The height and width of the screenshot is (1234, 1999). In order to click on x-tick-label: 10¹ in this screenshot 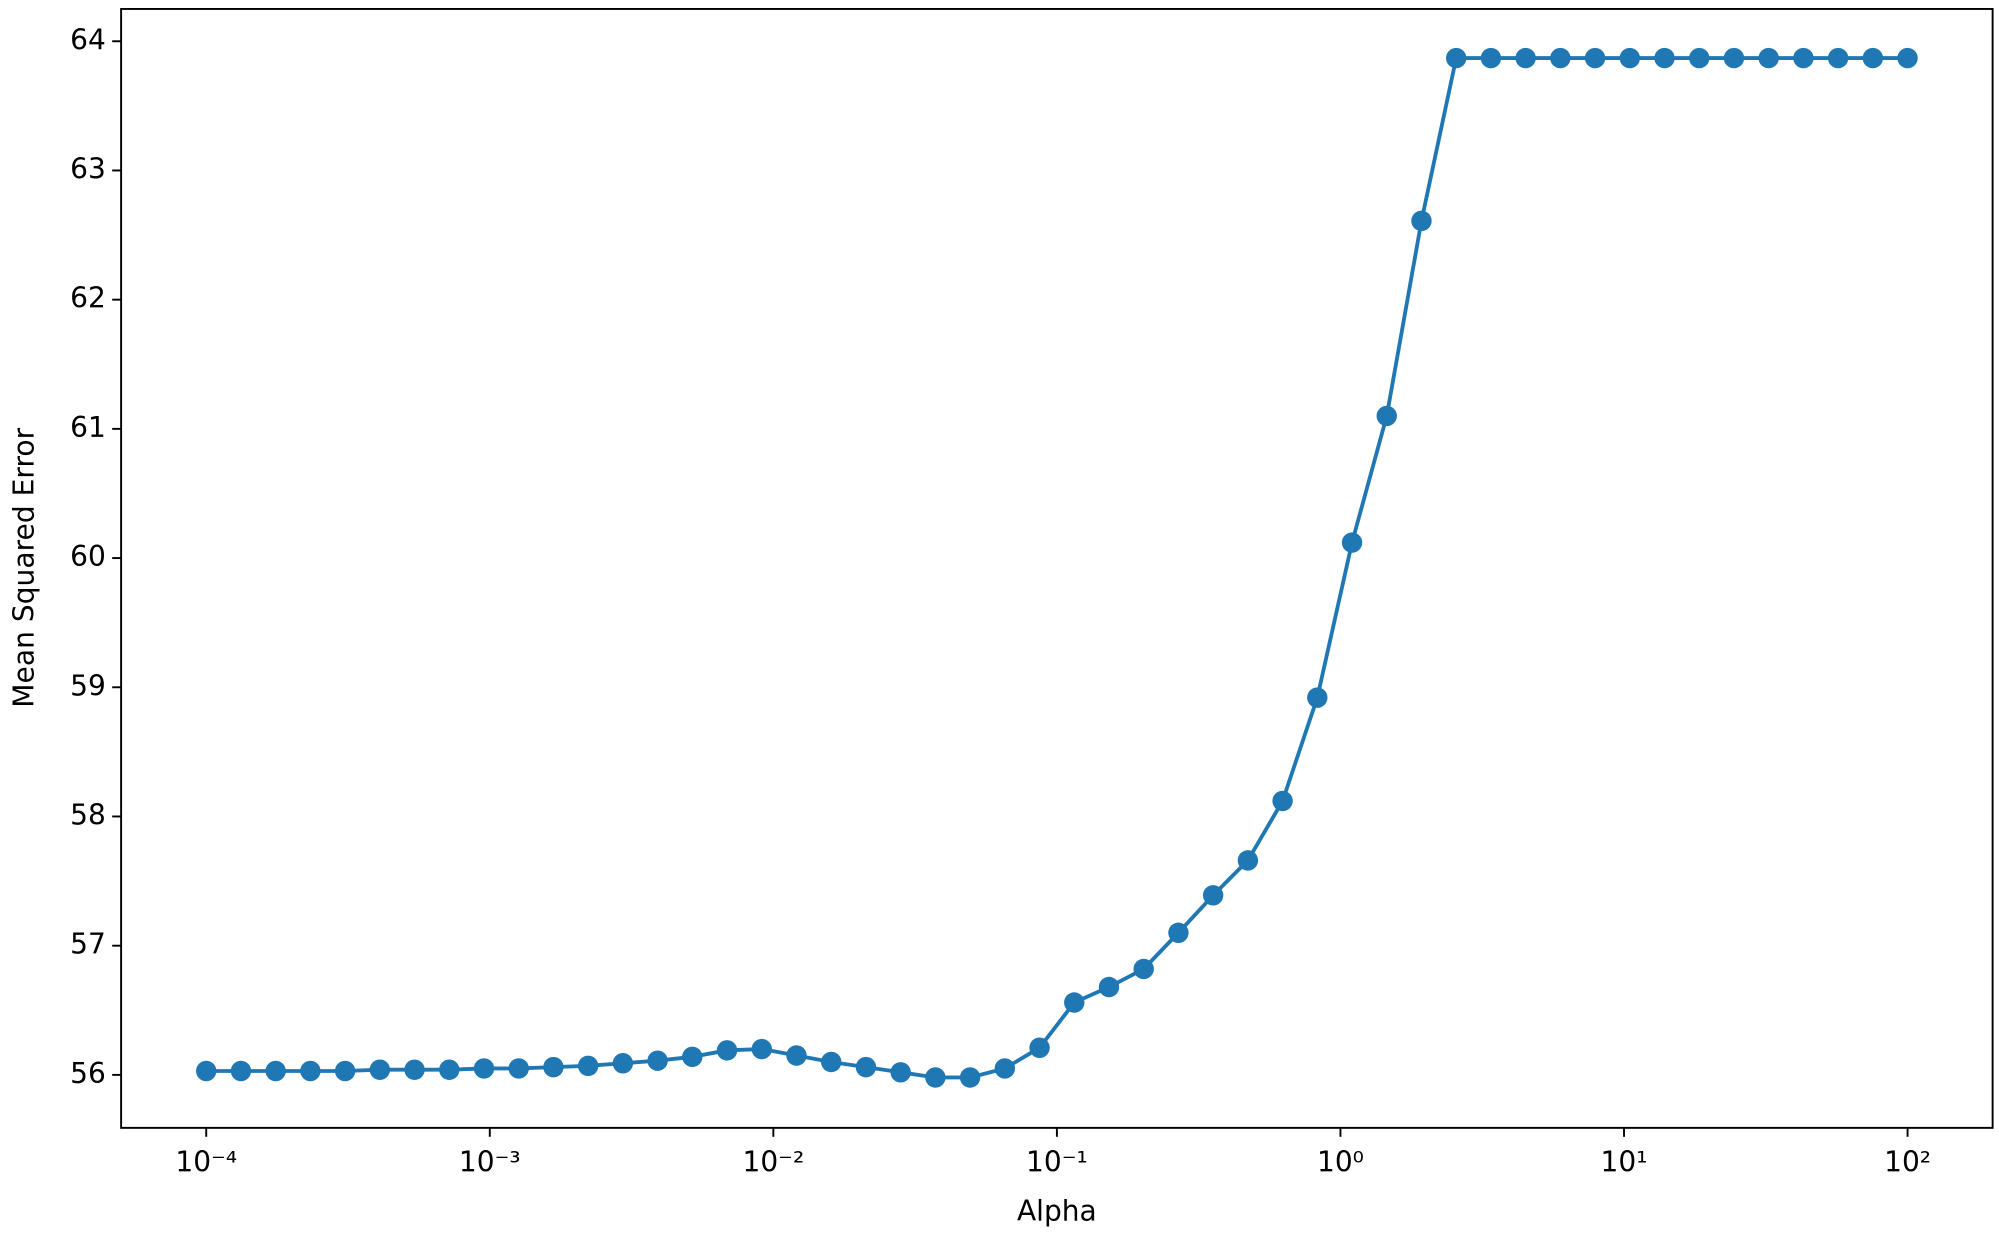, I will do `click(1624, 1162)`.